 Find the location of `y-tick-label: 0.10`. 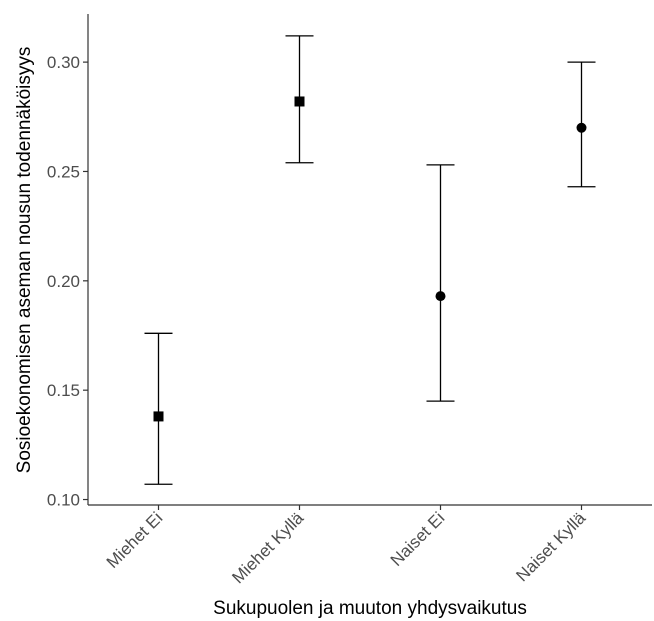

y-tick-label: 0.10 is located at coordinates (63, 500).